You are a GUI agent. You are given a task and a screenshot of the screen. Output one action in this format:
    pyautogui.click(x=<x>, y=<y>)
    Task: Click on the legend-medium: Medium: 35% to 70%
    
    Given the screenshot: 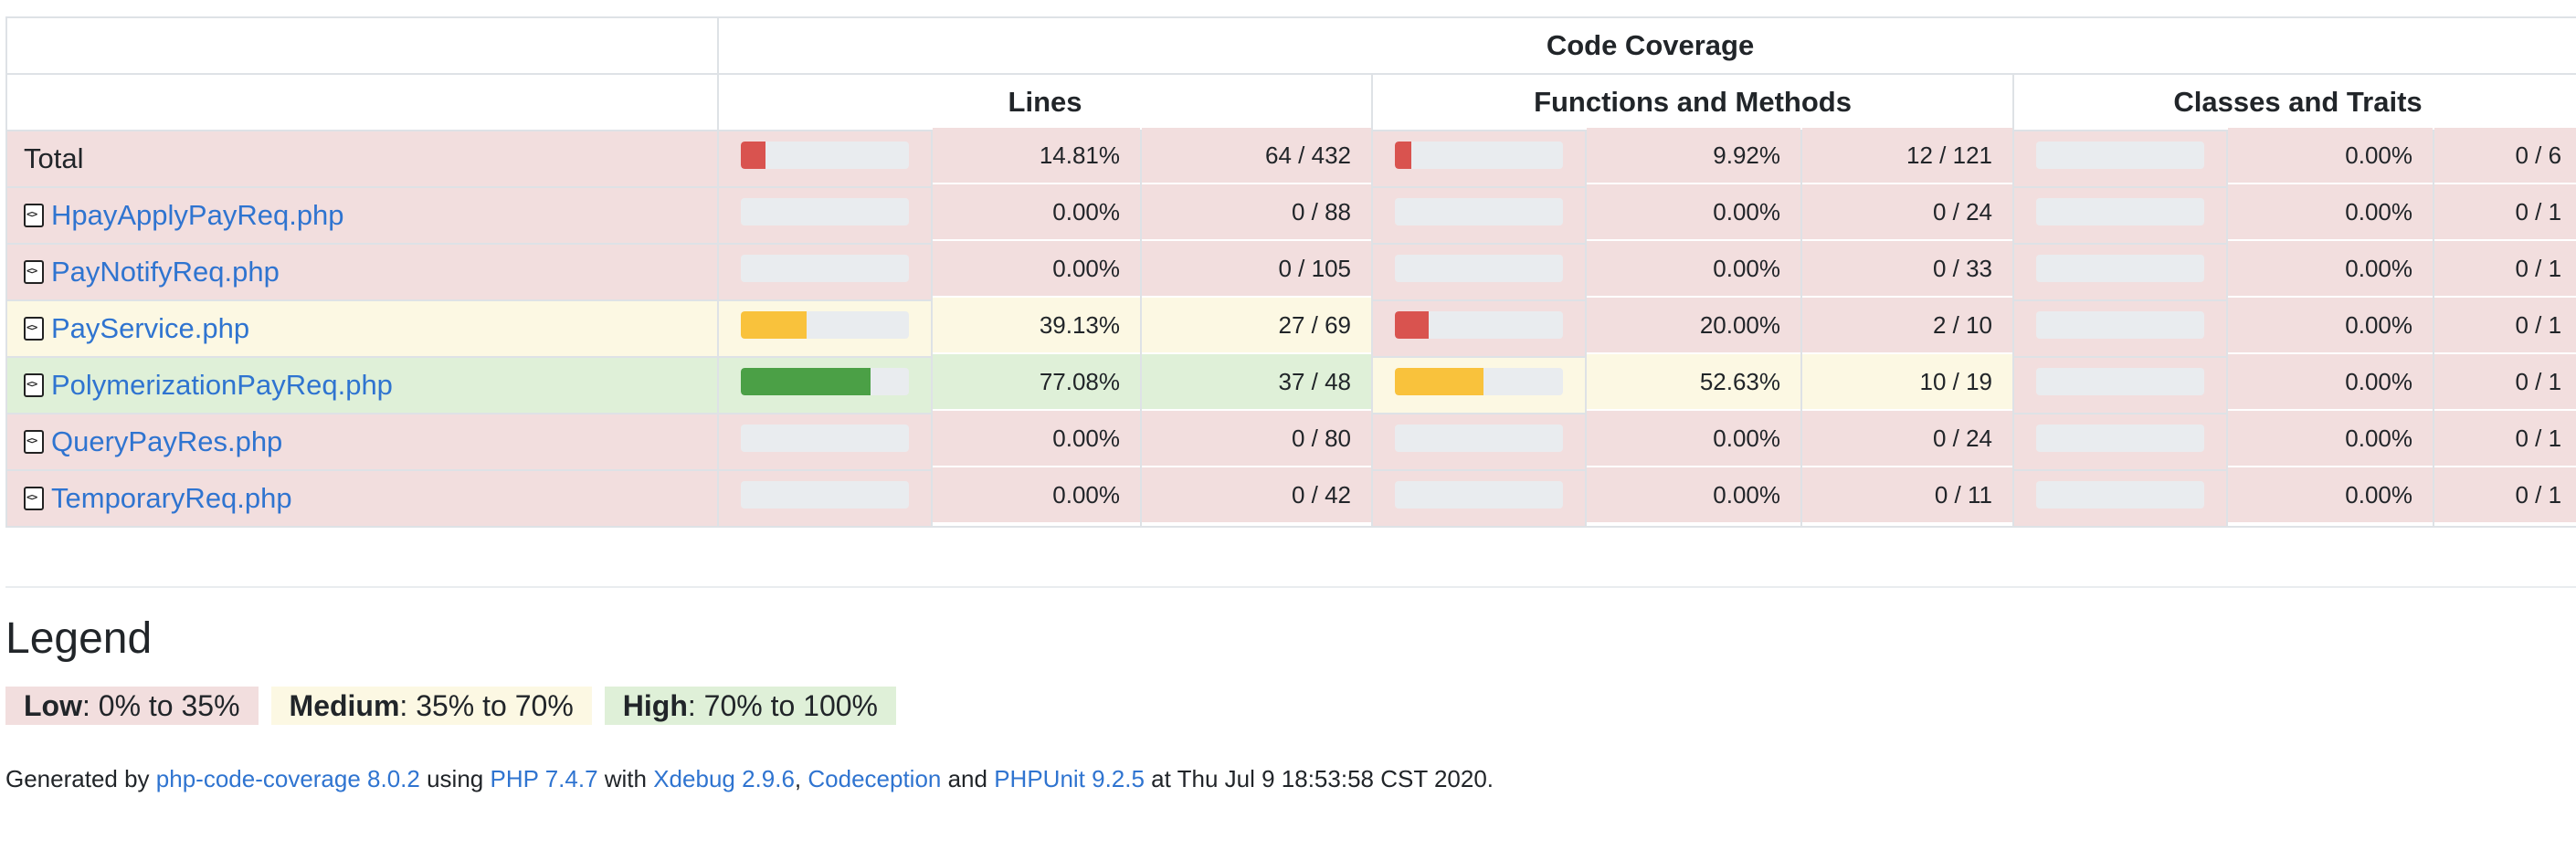 What is the action you would take?
    pyautogui.click(x=431, y=706)
    